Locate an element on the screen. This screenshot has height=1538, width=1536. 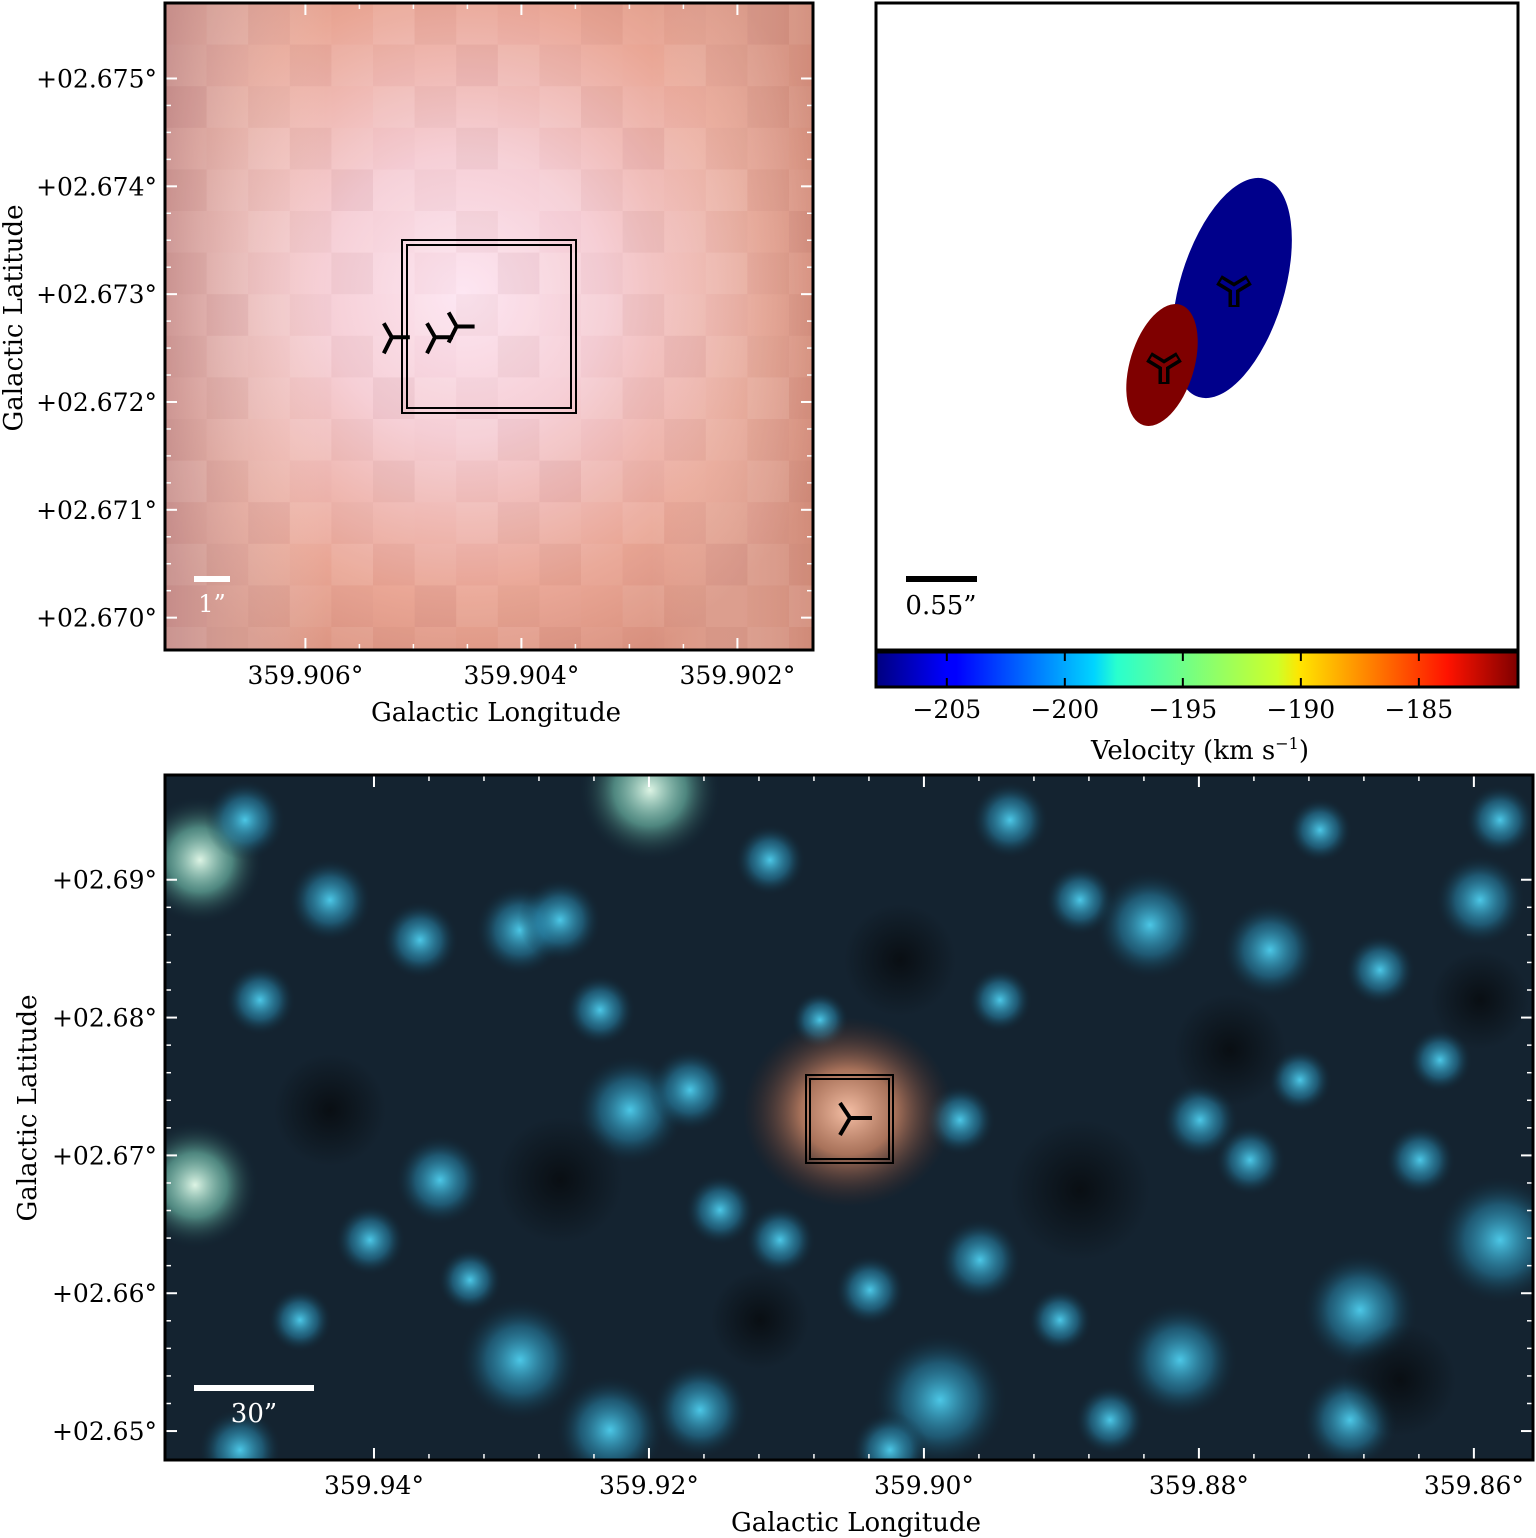
source-marker-glyph is located at coordinates (396, 338).